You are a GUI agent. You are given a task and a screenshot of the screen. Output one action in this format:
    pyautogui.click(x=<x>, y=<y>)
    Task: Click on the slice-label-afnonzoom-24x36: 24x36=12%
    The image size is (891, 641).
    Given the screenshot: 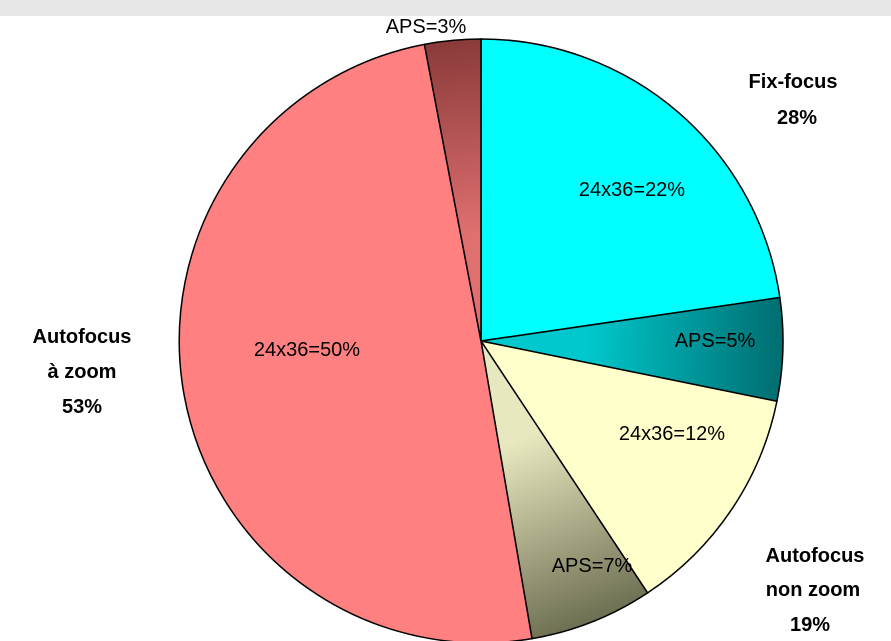 What is the action you would take?
    pyautogui.click(x=672, y=434)
    